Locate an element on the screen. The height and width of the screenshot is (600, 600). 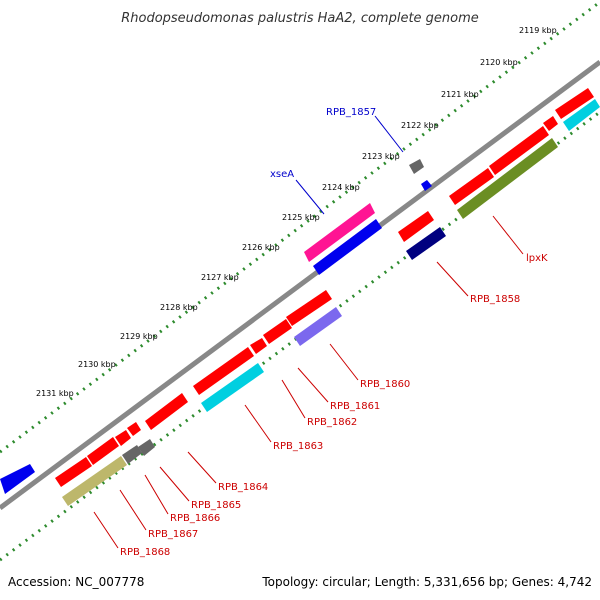
tick-label: 2119 kbp is located at coordinates (538, 30).